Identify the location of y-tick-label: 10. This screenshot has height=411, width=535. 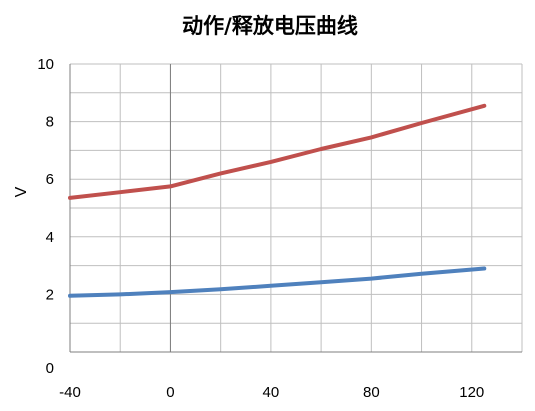
(45, 64).